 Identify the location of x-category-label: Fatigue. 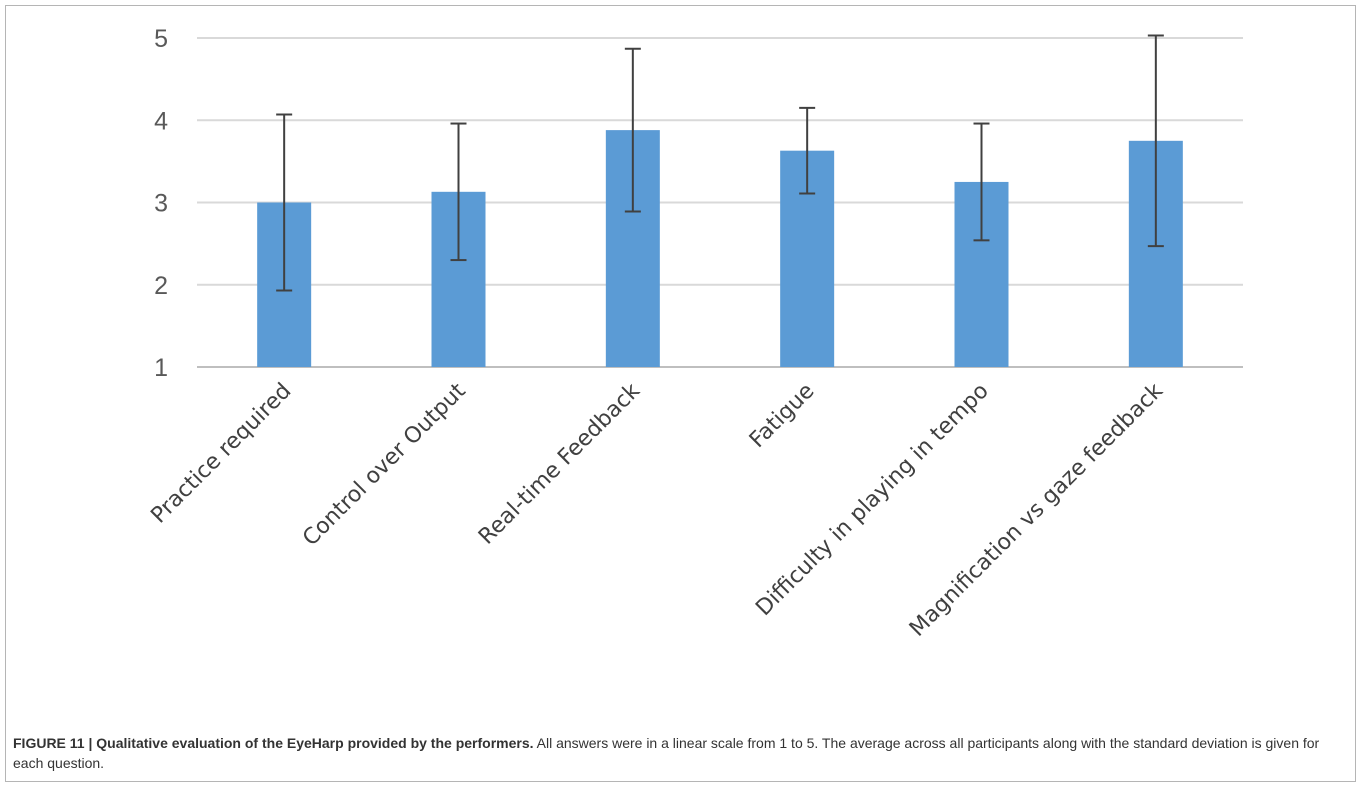
(782, 416).